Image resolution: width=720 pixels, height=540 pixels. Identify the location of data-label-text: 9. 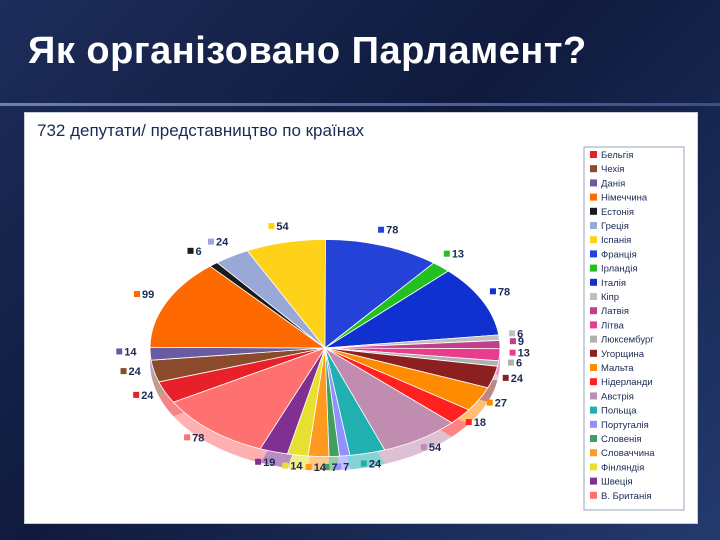
(521, 342).